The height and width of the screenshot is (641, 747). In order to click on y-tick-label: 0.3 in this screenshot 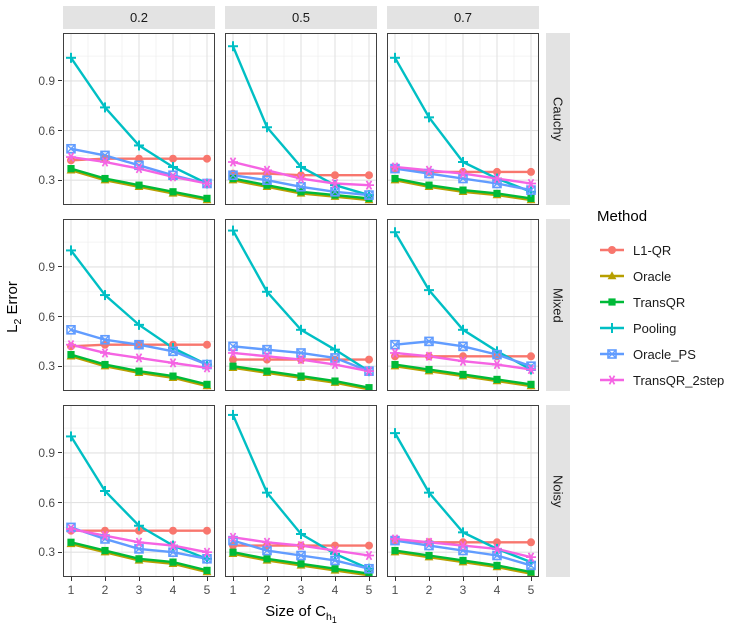, I will do `click(46, 366)`.